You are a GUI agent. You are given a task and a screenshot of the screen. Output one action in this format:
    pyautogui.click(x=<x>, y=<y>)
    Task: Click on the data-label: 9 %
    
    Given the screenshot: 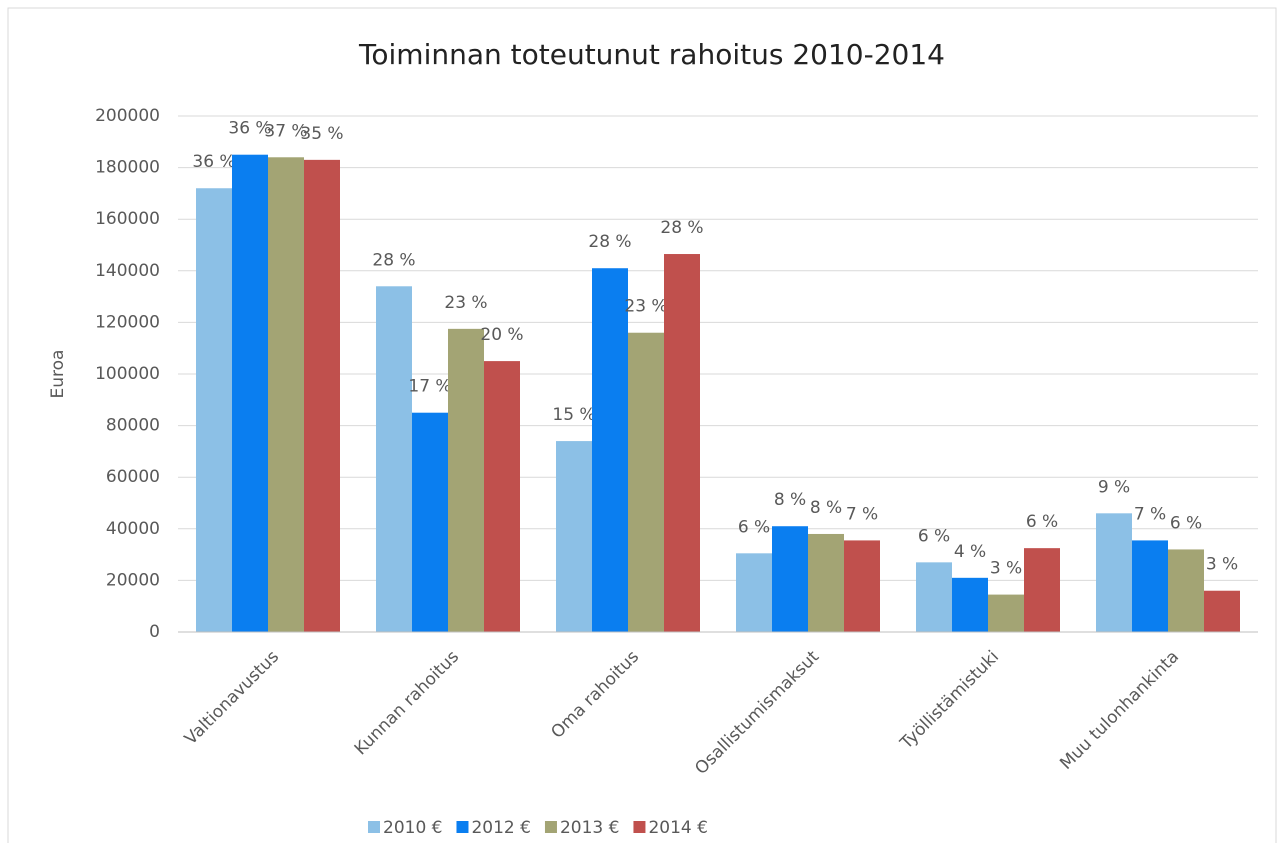 What is the action you would take?
    pyautogui.click(x=1114, y=487)
    